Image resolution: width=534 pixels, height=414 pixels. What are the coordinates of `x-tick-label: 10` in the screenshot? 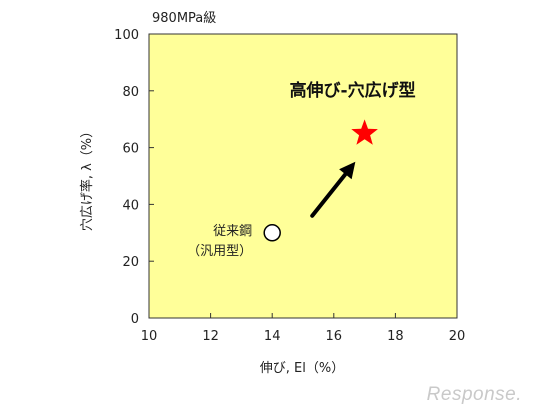 It's located at (149, 336).